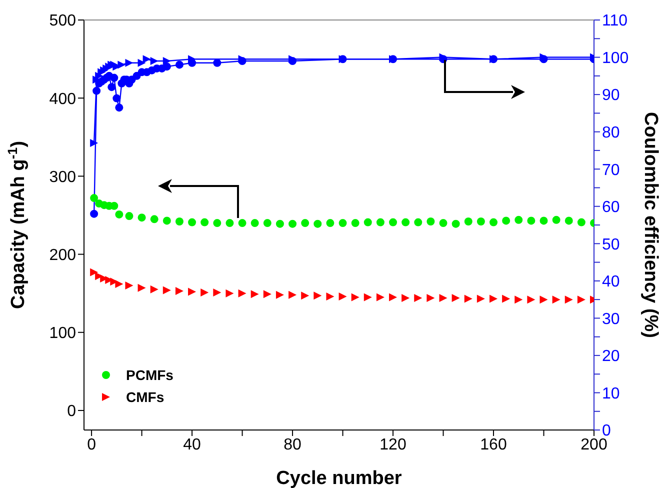 This screenshot has width=659, height=488. I want to click on y2-tick-label: 10, so click(611, 393).